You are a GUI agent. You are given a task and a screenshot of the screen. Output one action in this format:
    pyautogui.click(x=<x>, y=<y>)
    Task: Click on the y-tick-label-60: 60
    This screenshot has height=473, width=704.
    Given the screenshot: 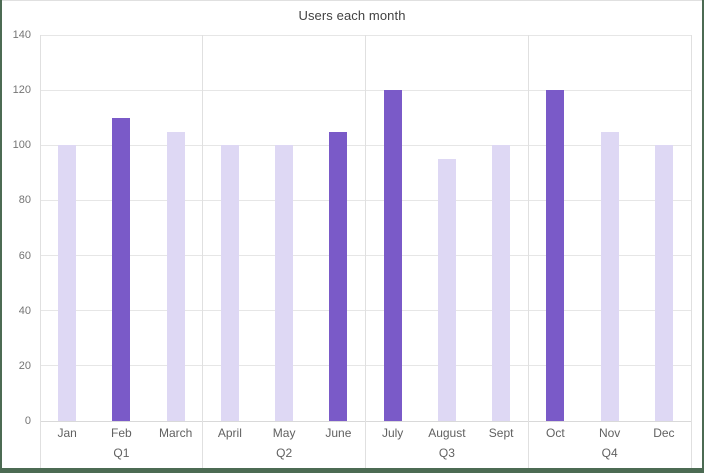 What is the action you would take?
    pyautogui.click(x=24, y=255)
    